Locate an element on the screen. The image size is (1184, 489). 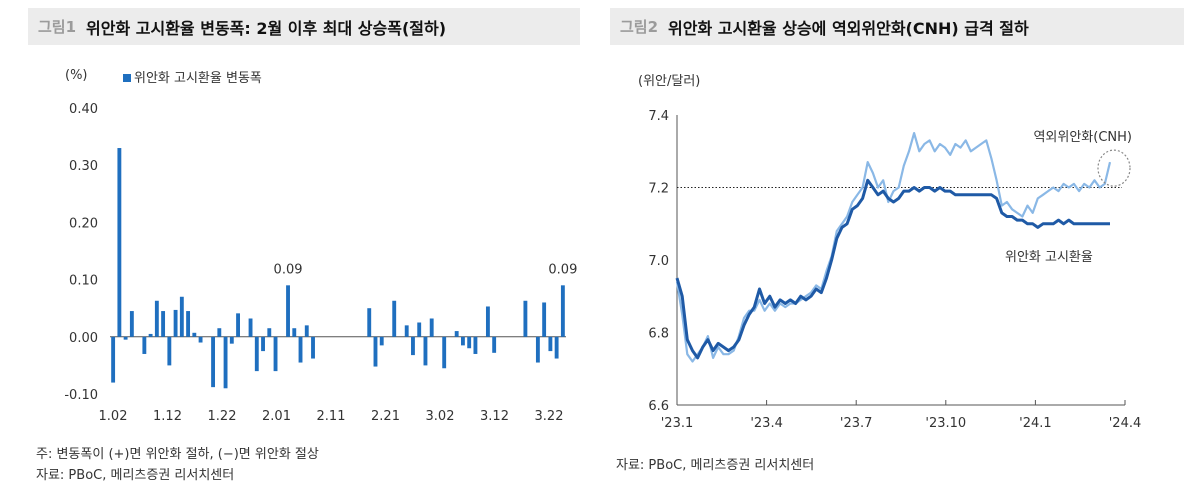
x-tick-label: 1.22 is located at coordinates (222, 416).